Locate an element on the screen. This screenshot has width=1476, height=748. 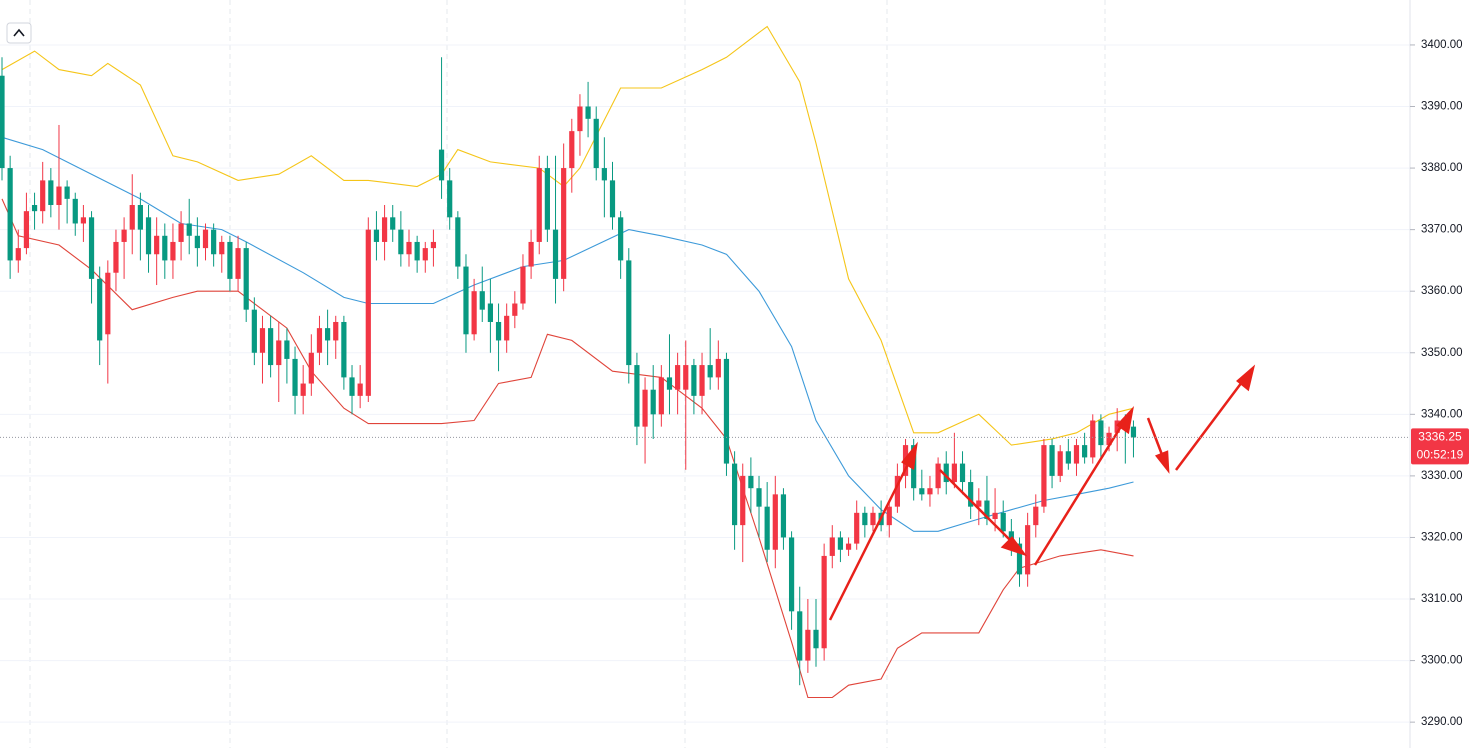
collapse-button is located at coordinates (19, 33).